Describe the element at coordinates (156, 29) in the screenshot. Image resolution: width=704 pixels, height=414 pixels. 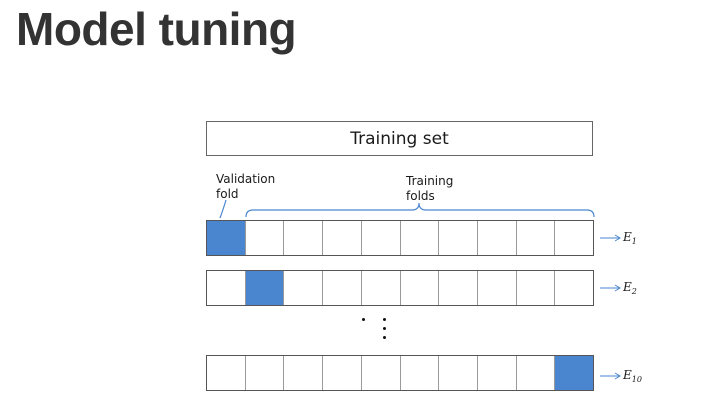
I see `slide-title: Model tuning` at that location.